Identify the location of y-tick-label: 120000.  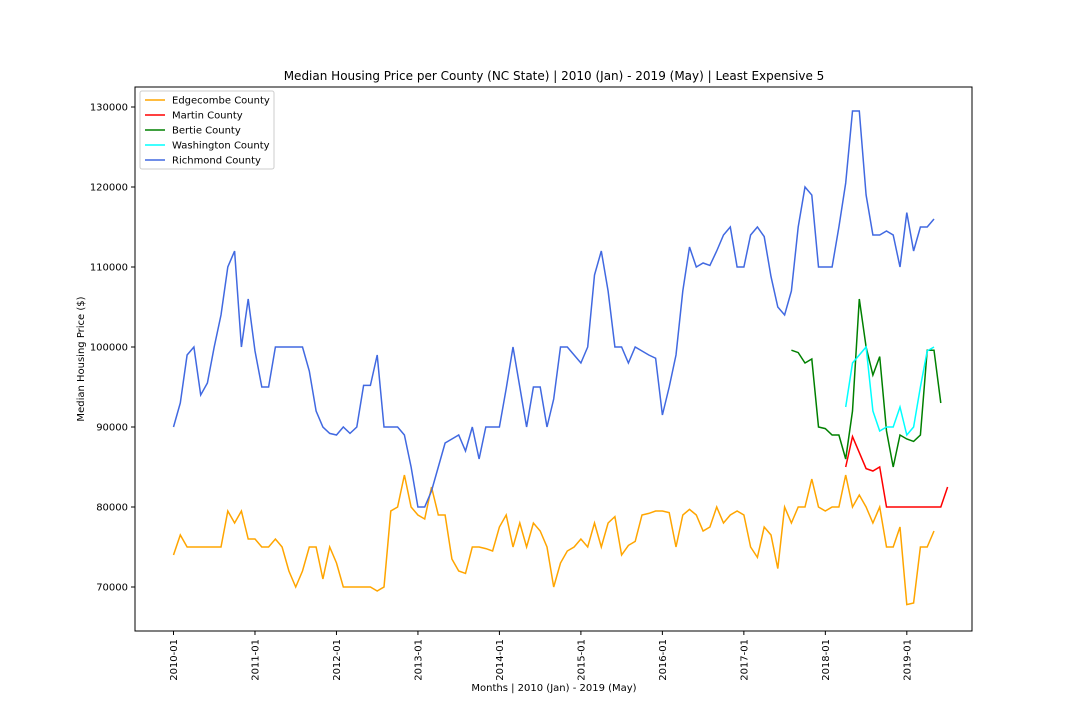
(109, 188).